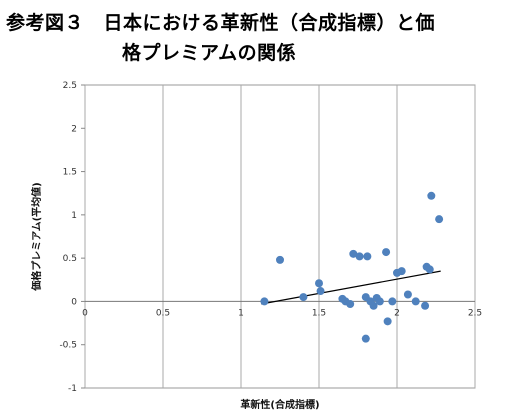 The width and height of the screenshot is (516, 417). I want to click on y-tick-label: -1, so click(72, 389).